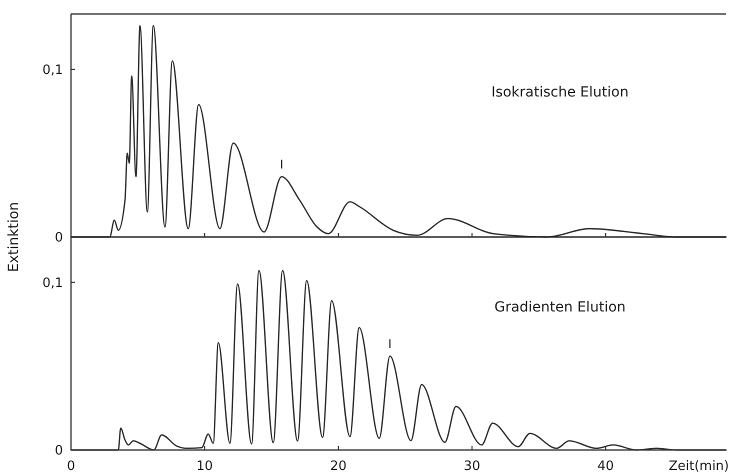 This screenshot has height=475, width=732. Describe the element at coordinates (338, 466) in the screenshot. I see `x-tick-label: 20` at that location.